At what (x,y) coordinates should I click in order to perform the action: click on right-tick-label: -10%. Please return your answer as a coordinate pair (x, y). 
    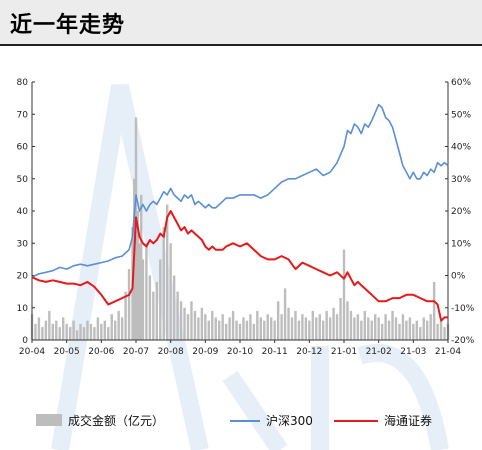
    Looking at the image, I should click on (463, 309).